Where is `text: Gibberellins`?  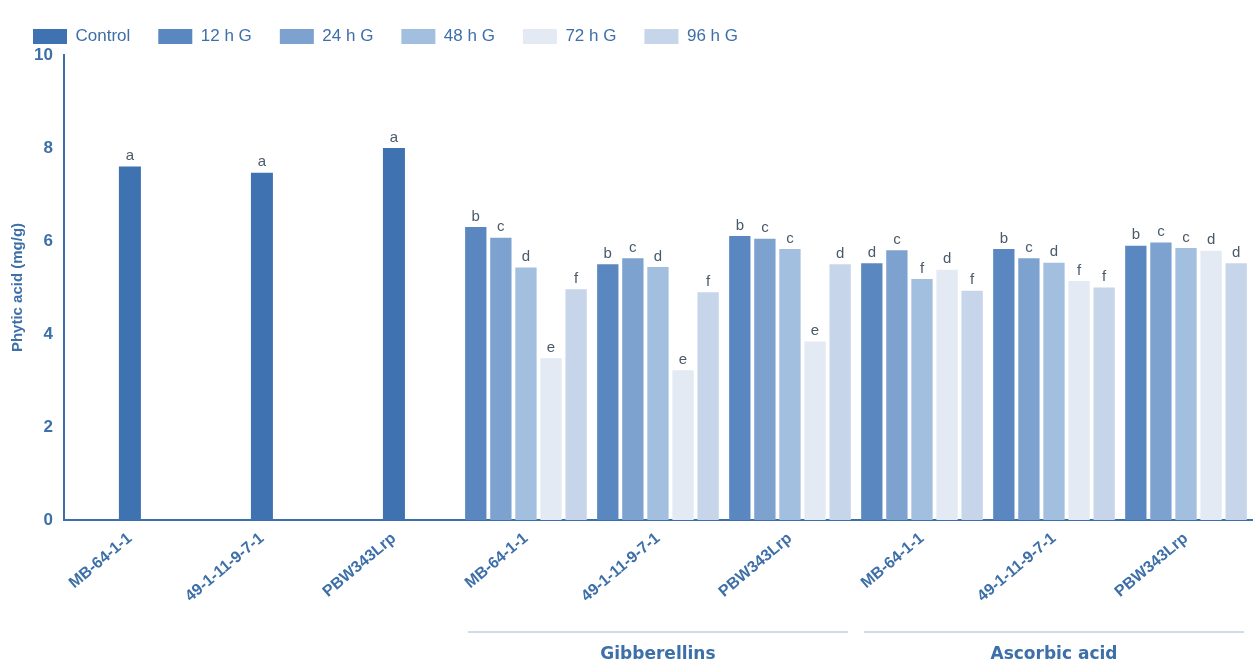
text: Gibberellins is located at coordinates (658, 652).